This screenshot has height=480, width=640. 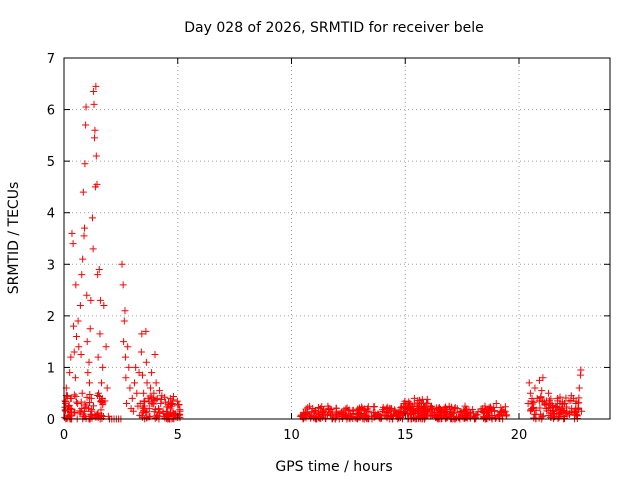 What do you see at coordinates (51, 368) in the screenshot?
I see `y-tick-label: 1` at bounding box center [51, 368].